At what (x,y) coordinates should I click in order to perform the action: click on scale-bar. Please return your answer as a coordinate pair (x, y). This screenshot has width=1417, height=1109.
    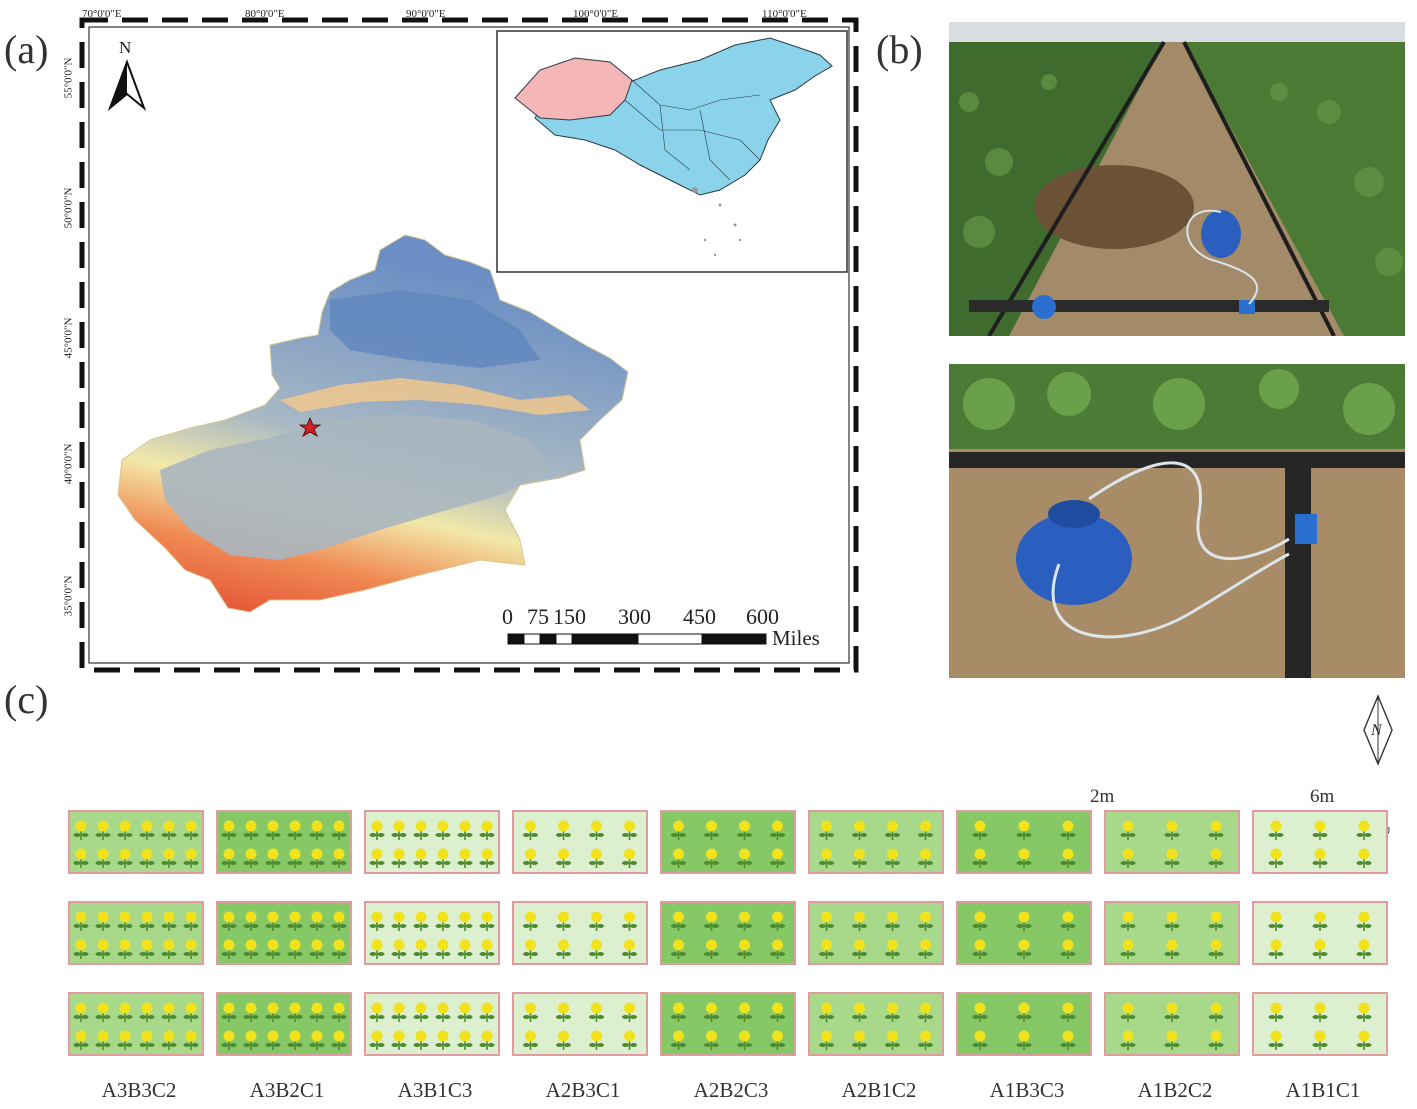
    Looking at the image, I should click on (637, 639).